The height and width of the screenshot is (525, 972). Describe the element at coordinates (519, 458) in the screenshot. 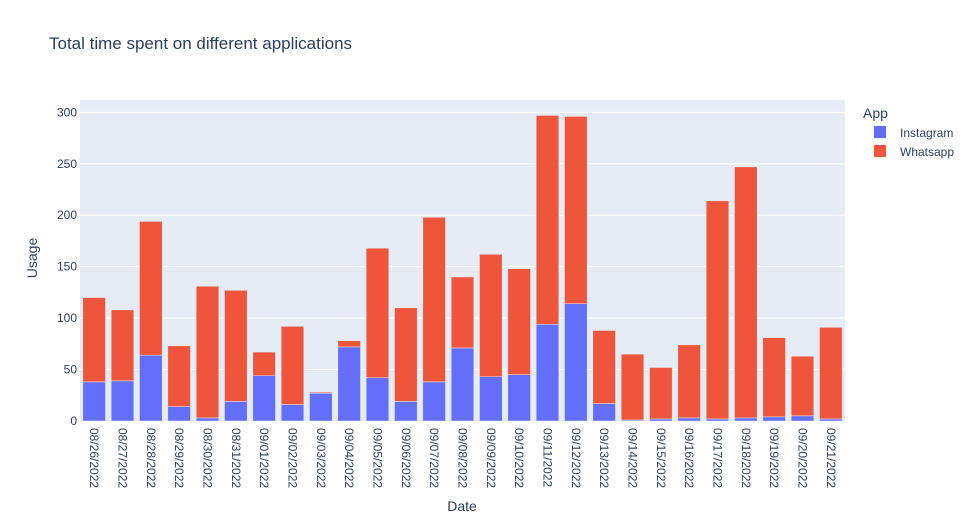

I see `x-tick-label: 09/10/2022` at that location.